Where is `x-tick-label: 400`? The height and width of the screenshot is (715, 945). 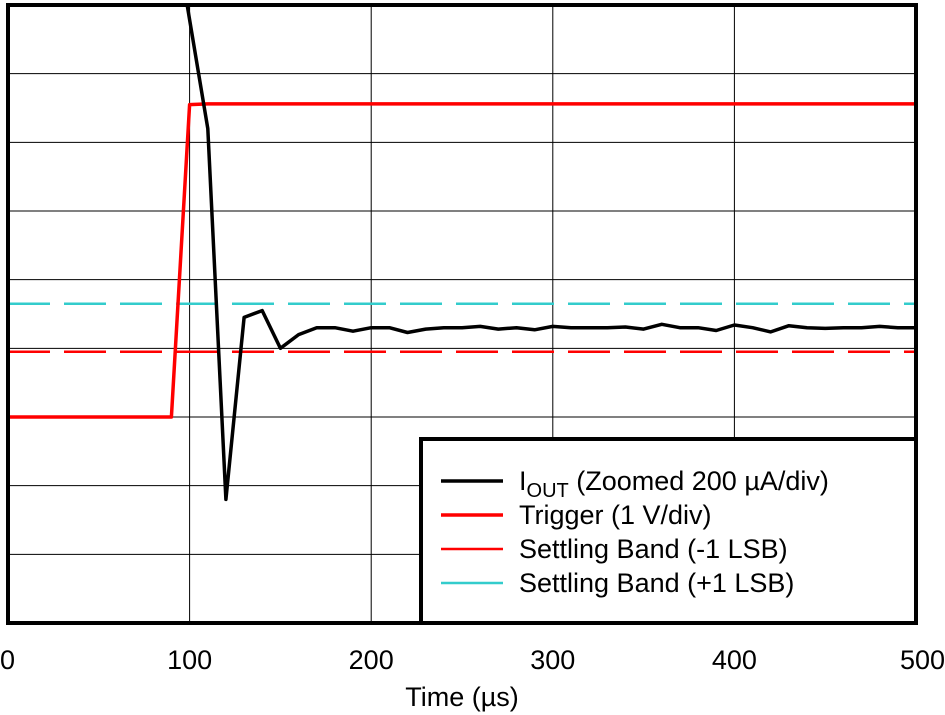
x-tick-label: 400 is located at coordinates (734, 660).